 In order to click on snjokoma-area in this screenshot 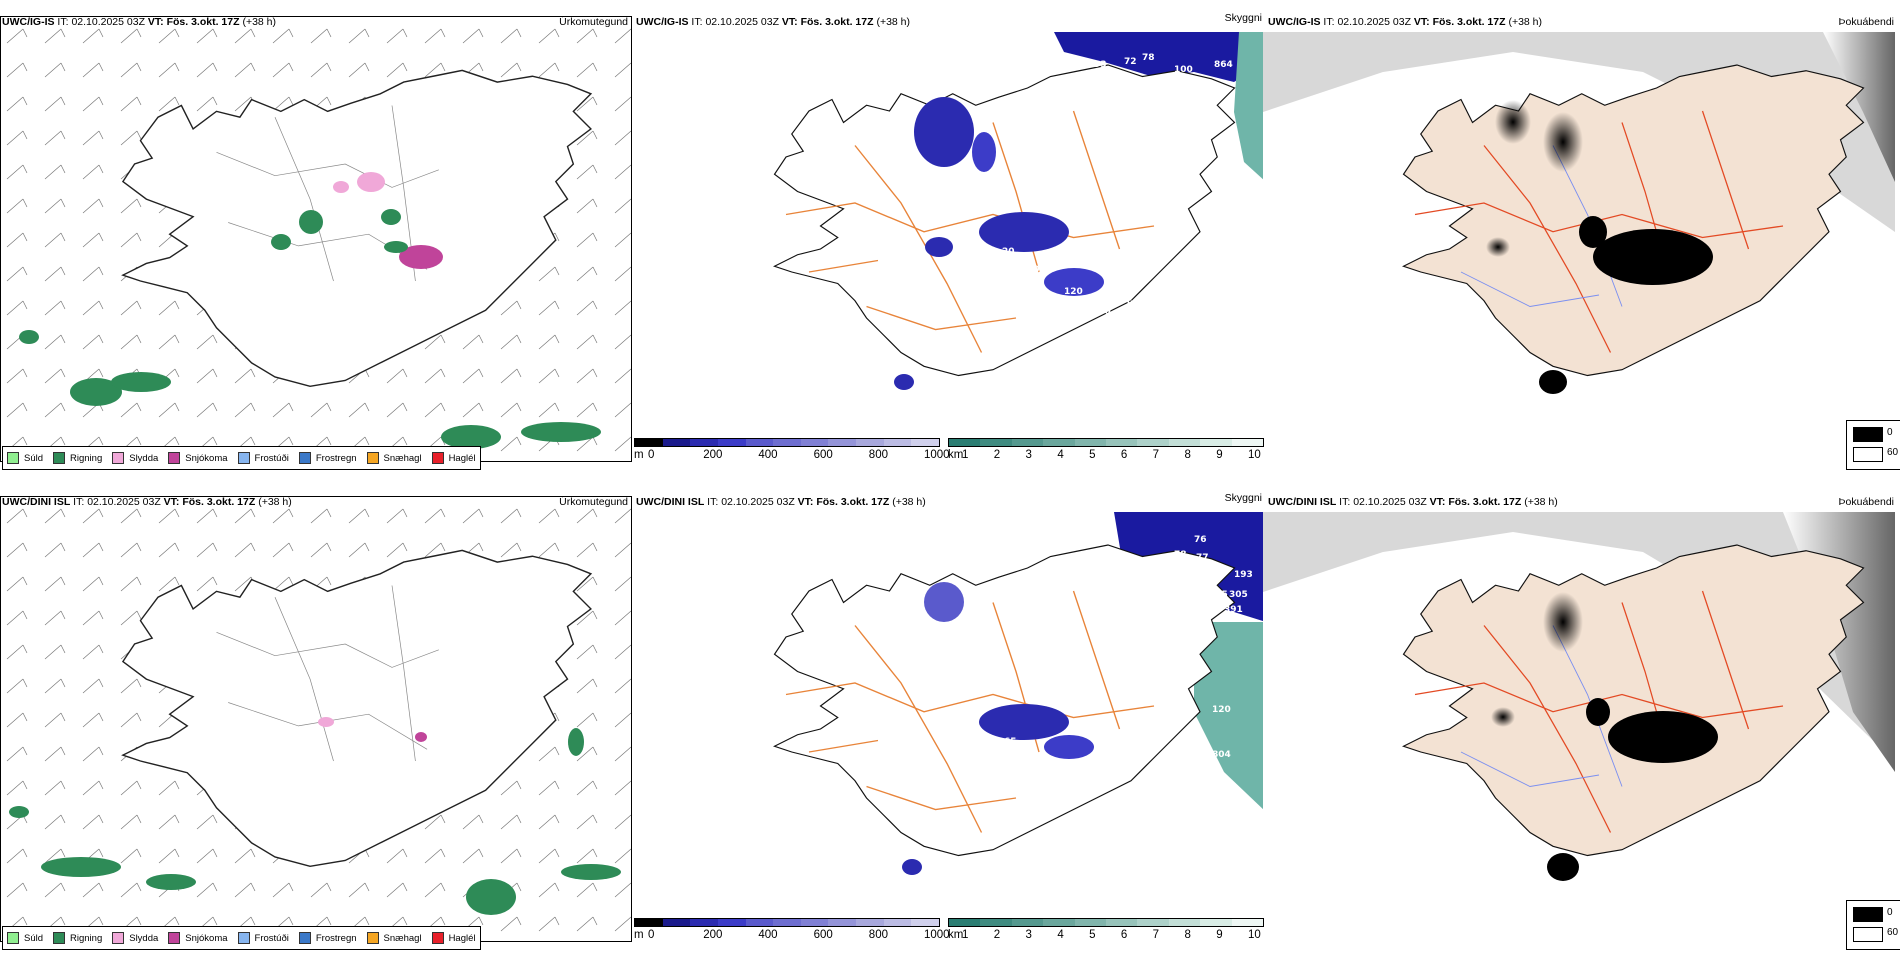, I will do `click(421, 257)`.